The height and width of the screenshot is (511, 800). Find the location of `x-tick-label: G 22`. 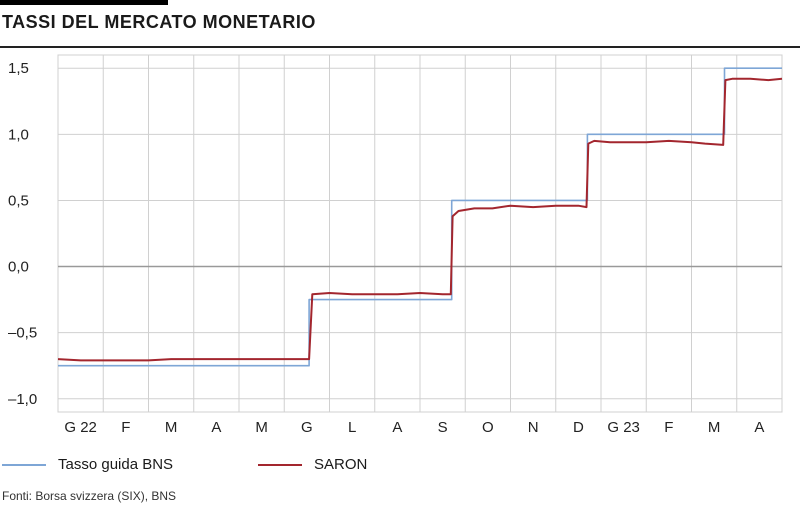

x-tick-label: G 22 is located at coordinates (80, 427).